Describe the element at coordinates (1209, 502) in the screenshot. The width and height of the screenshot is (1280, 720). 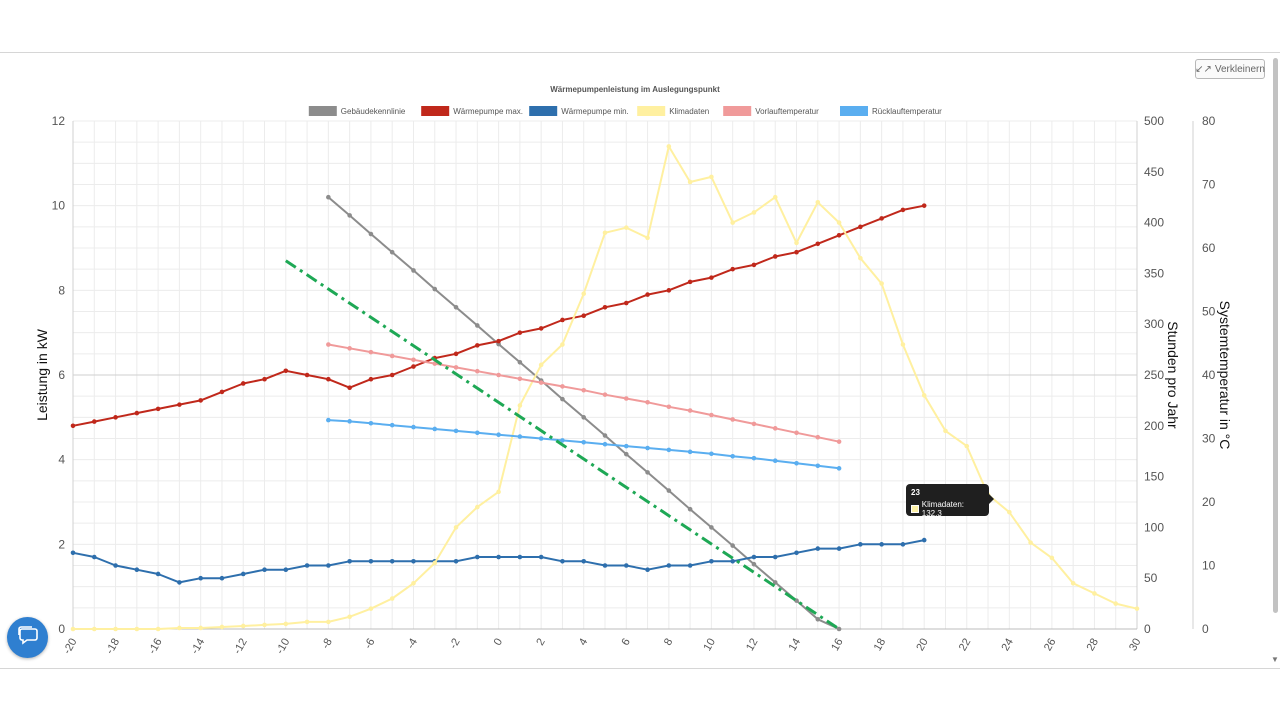
I see `y3-tick-label: 20` at that location.